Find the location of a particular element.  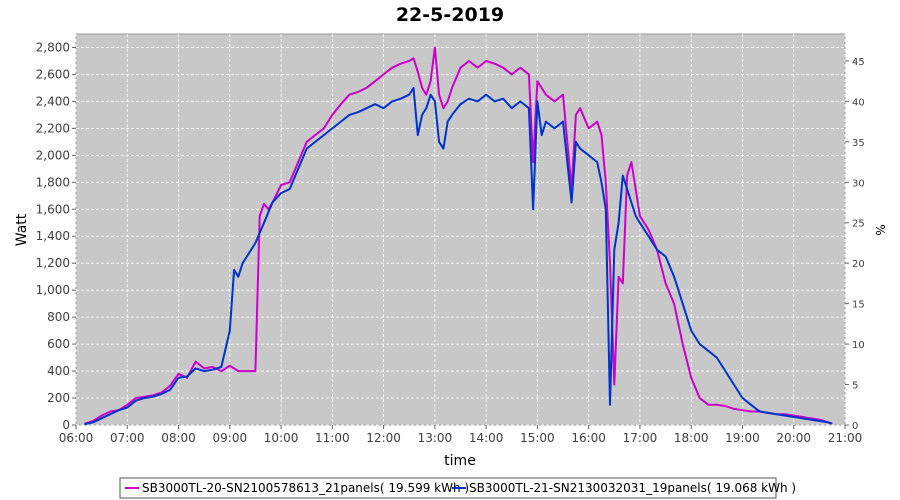

x-tick-label: 09:00 is located at coordinates (230, 438).